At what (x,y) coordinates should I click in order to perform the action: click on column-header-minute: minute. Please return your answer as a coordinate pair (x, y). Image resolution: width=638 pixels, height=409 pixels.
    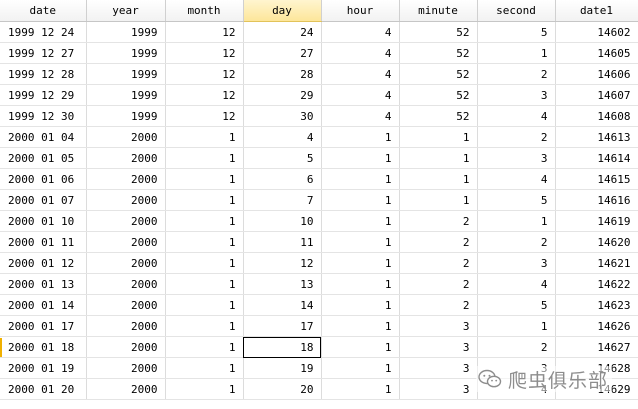
    Looking at the image, I should click on (438, 11).